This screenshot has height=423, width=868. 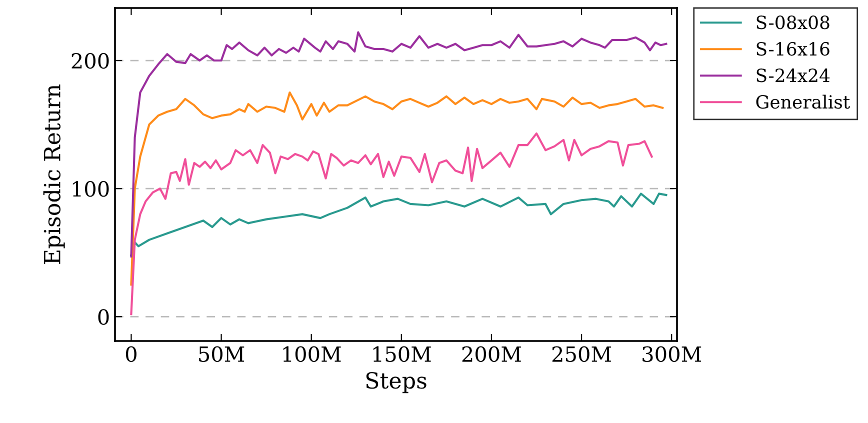 What do you see at coordinates (396, 383) in the screenshot?
I see `x-axis-title: Steps` at bounding box center [396, 383].